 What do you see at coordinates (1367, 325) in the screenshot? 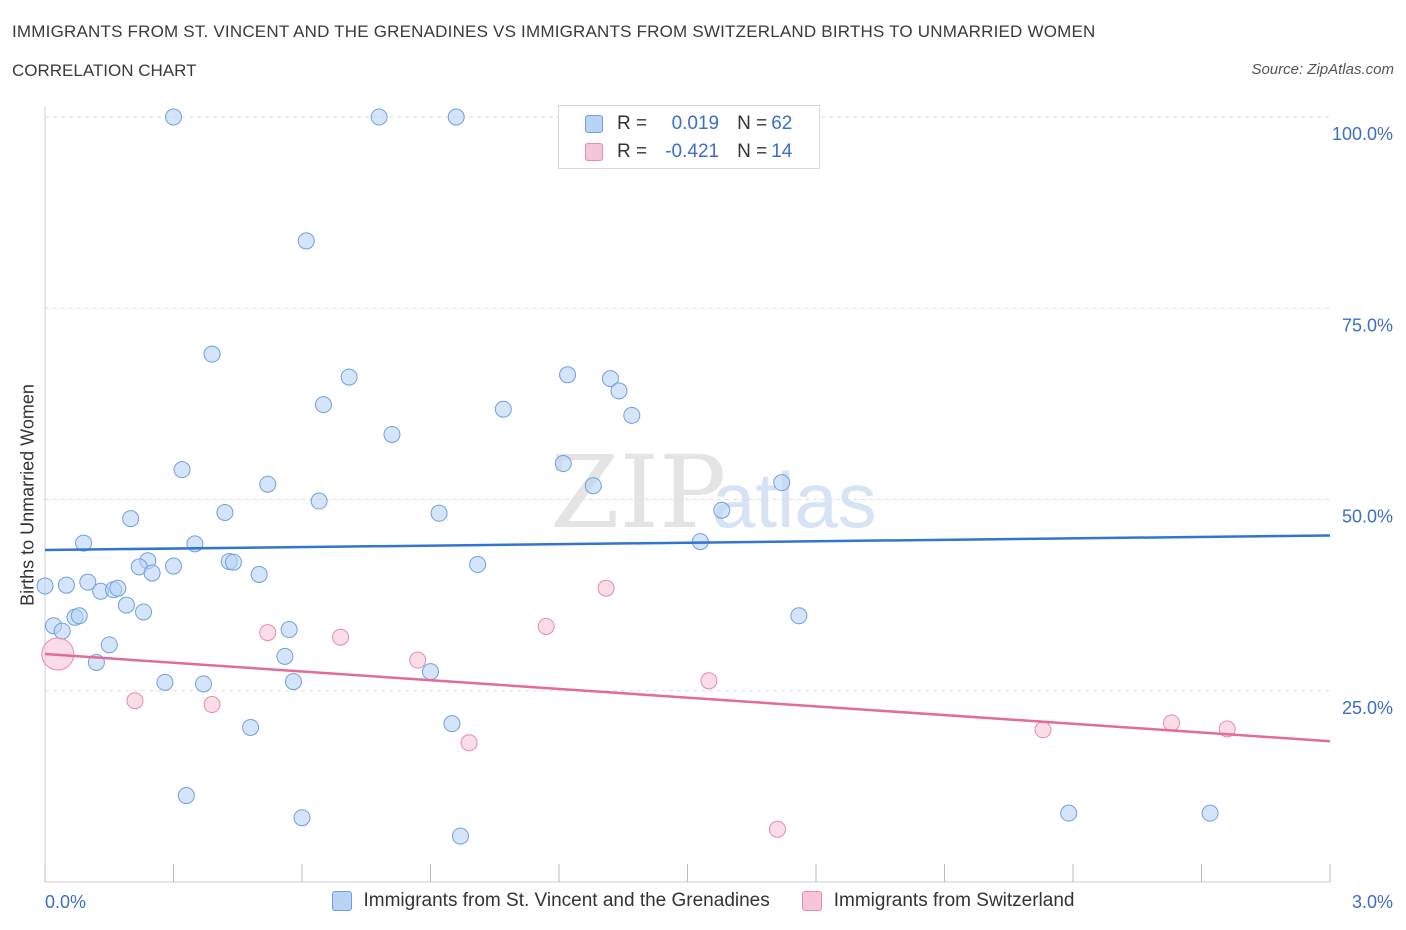
I see `y-tick-label: 75.0%` at bounding box center [1367, 325].